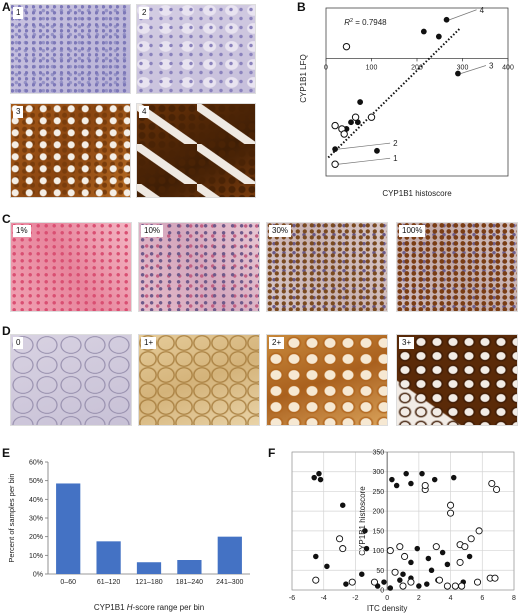 The height and width of the screenshot is (616, 520). What do you see at coordinates (514, 598) in the screenshot?
I see `x-tick-label: 8` at bounding box center [514, 598].